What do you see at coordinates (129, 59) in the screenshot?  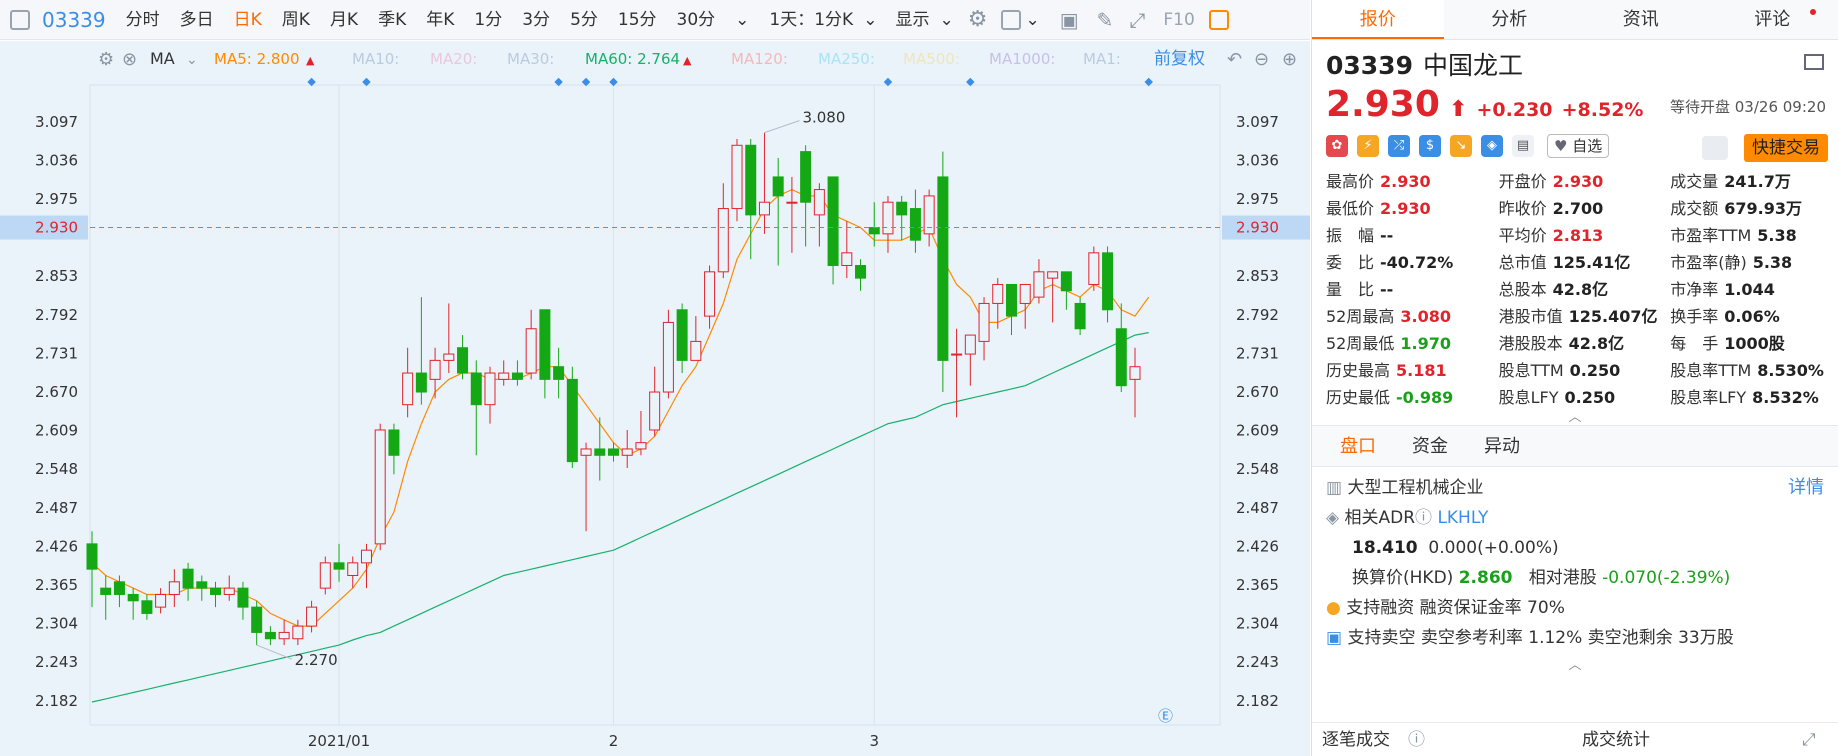 I see `close-indicator-icon: ⊗` at bounding box center [129, 59].